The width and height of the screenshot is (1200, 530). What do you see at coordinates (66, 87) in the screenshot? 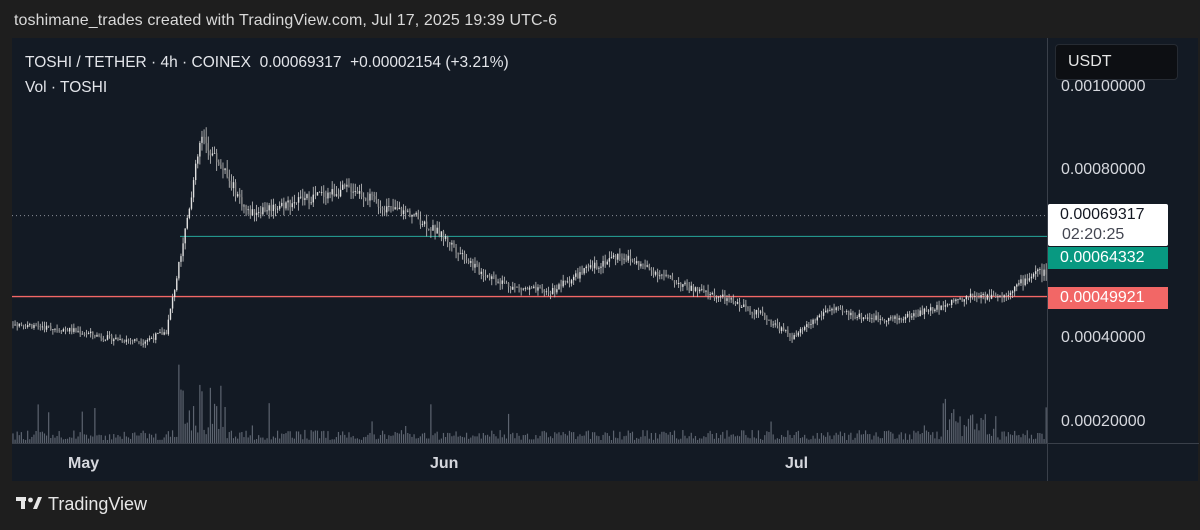
I see `volume-legend: Vol · TOSHI` at bounding box center [66, 87].